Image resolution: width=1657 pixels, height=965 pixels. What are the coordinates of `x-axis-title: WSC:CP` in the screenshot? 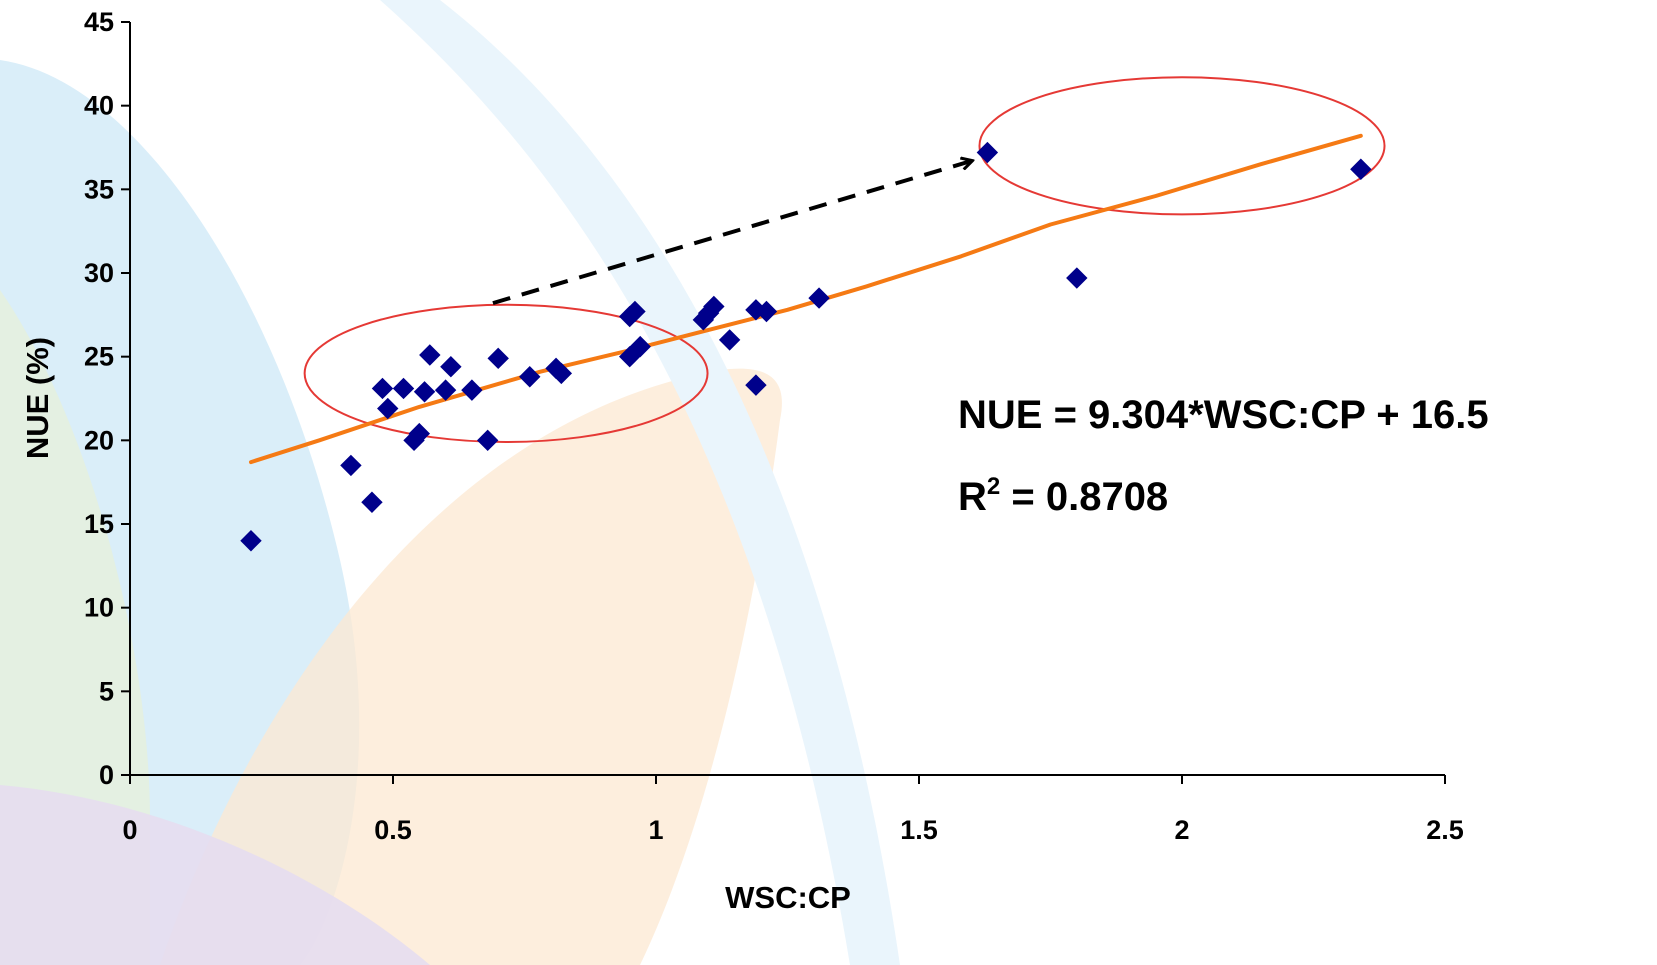 It's located at (788, 897).